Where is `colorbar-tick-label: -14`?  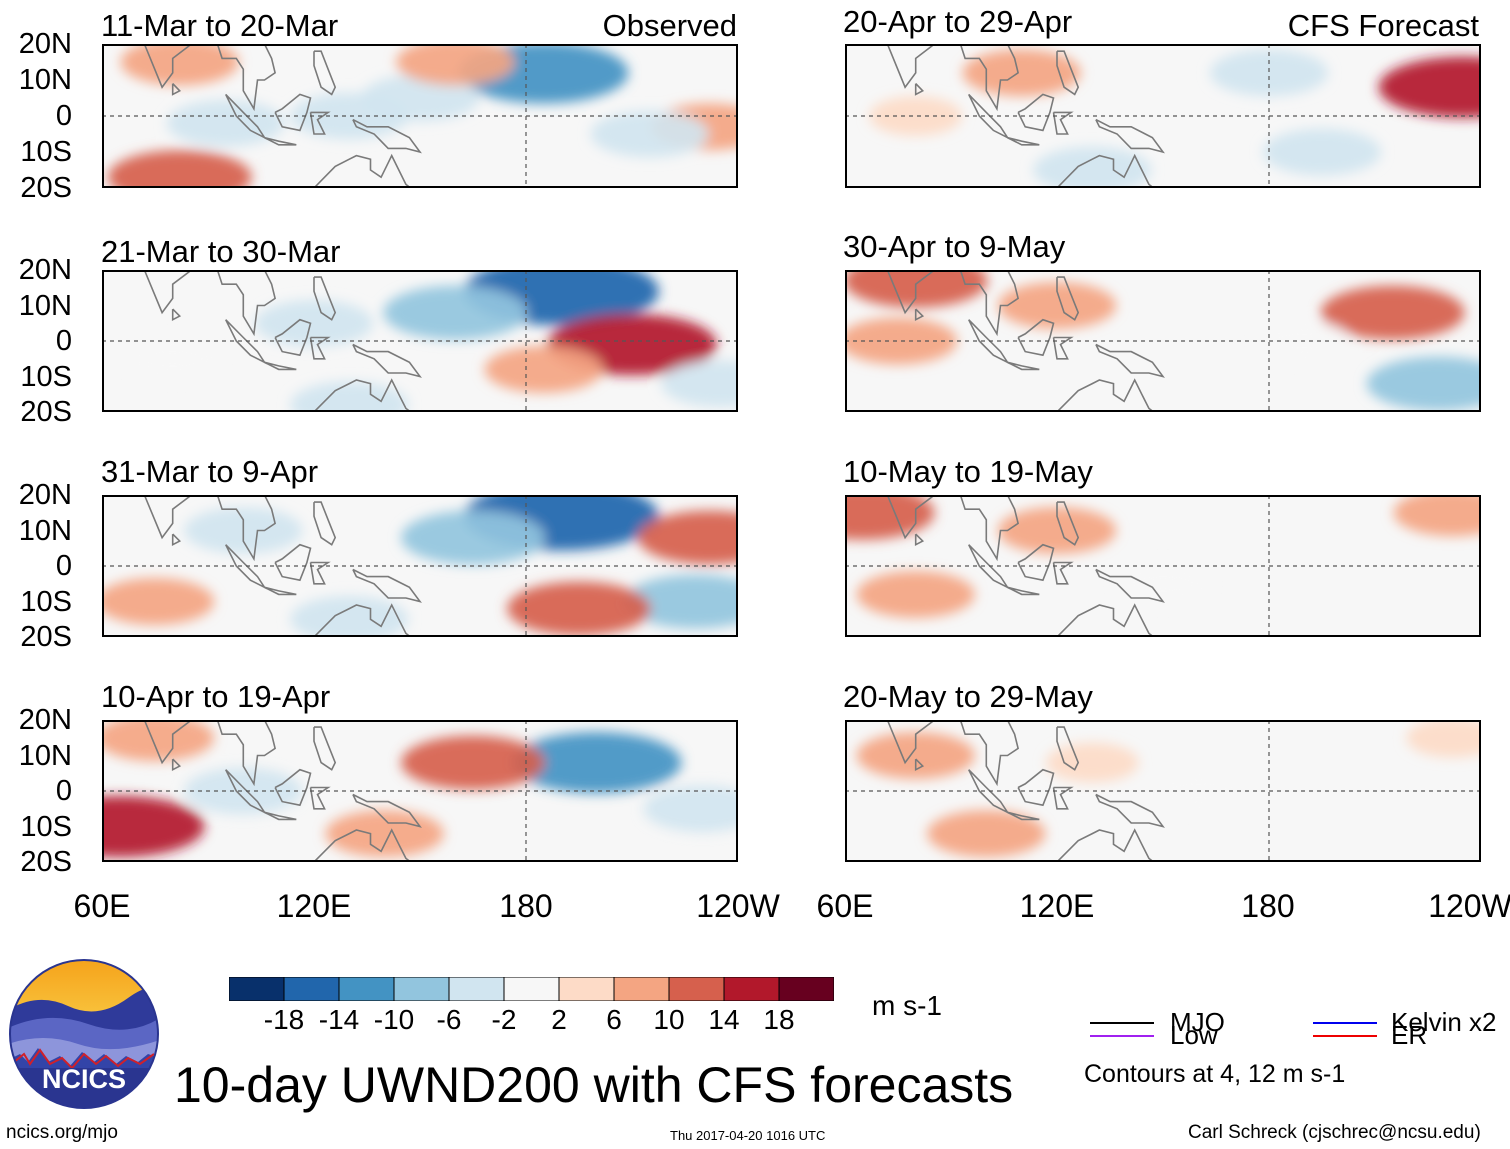 colorbar-tick-label: -14 is located at coordinates (339, 1019).